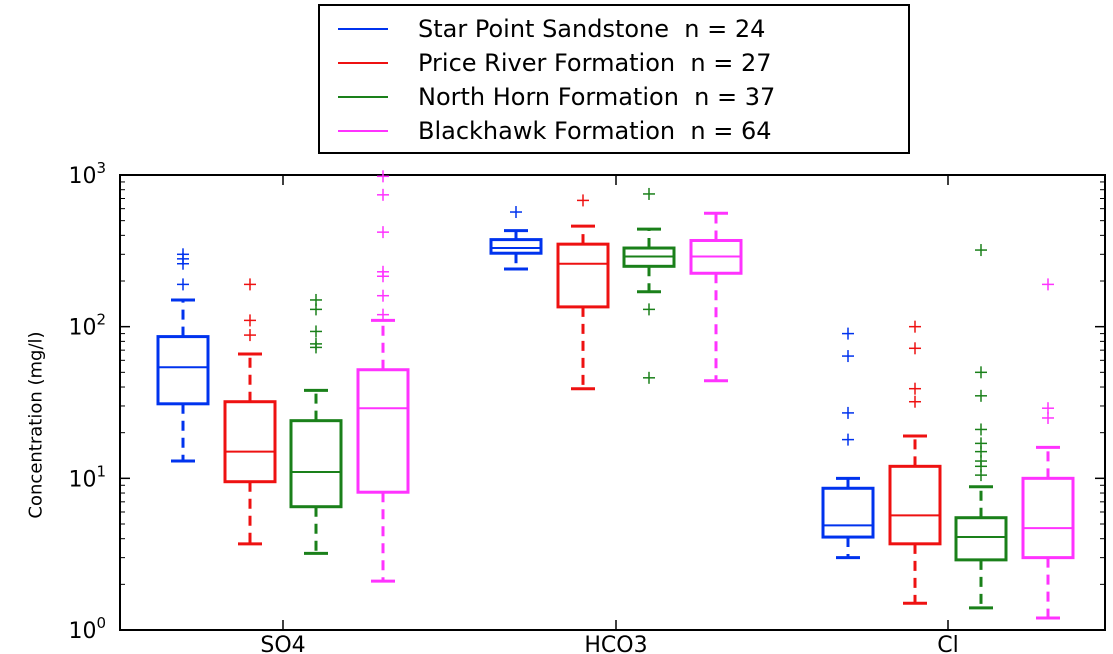 Image resolution: width=1113 pixels, height=654 pixels. What do you see at coordinates (595, 131) in the screenshot?
I see `legend-label-blackhawk: Blackhawk Formation n = 64` at bounding box center [595, 131].